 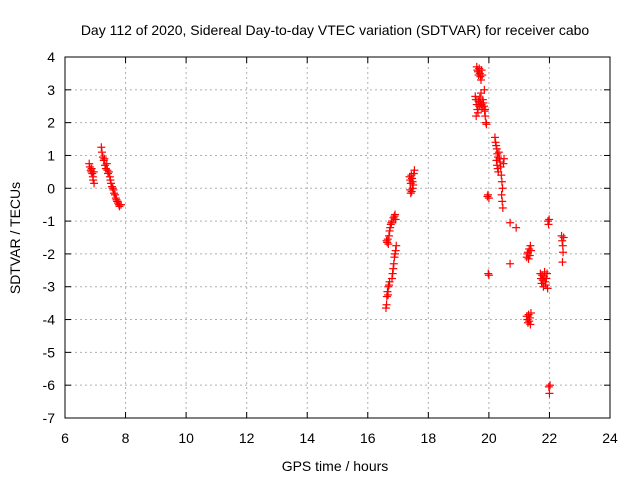 What do you see at coordinates (126, 438) in the screenshot?
I see `x-tick-label: 8` at bounding box center [126, 438].